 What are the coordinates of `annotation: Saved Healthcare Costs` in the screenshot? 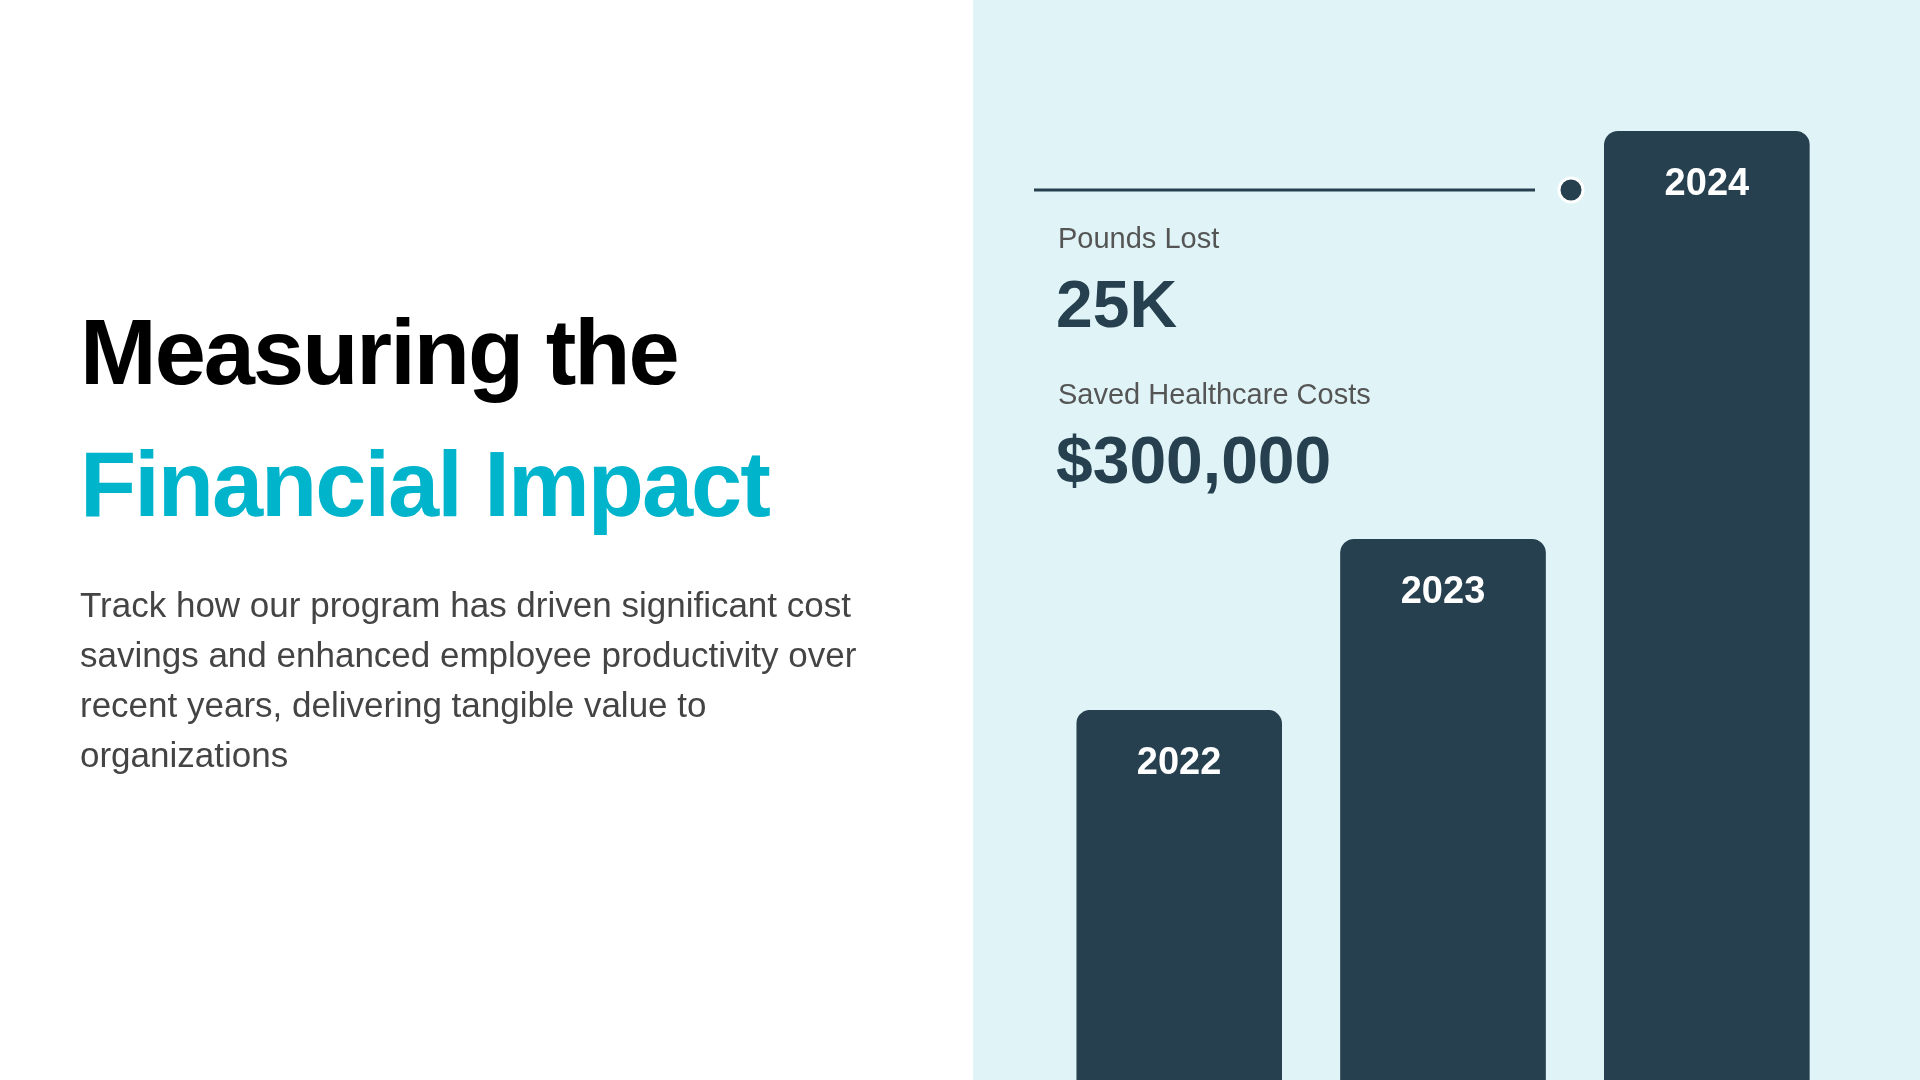 It's located at (1214, 394).